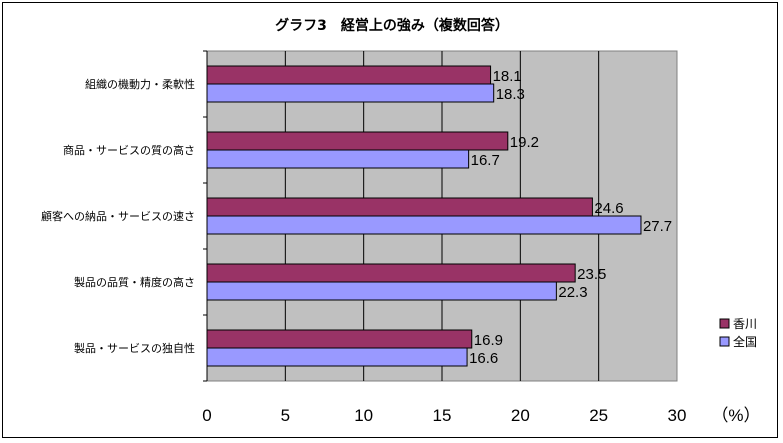 The image size is (783, 443). Describe the element at coordinates (677, 415) in the screenshot. I see `x-tick-label: 30` at that location.